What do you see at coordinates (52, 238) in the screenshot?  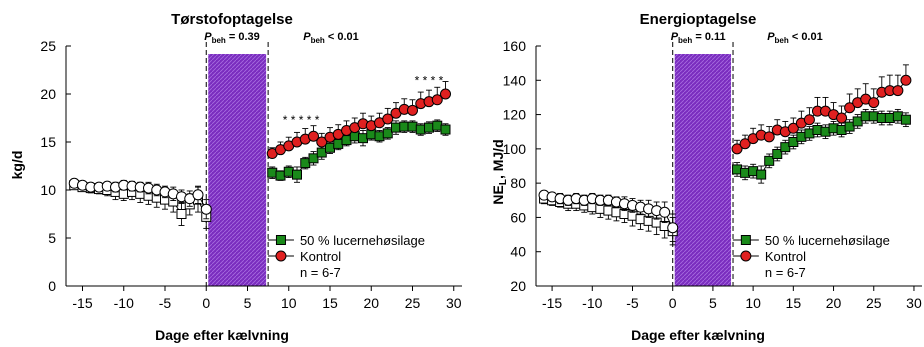 I see `y-tick-label: 5` at bounding box center [52, 238].